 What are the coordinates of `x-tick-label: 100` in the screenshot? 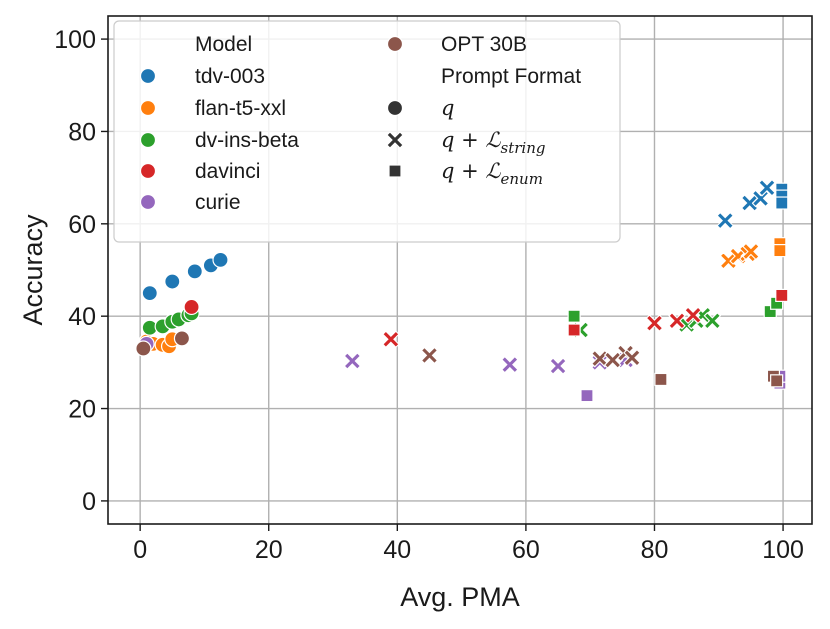 It's located at (783, 550).